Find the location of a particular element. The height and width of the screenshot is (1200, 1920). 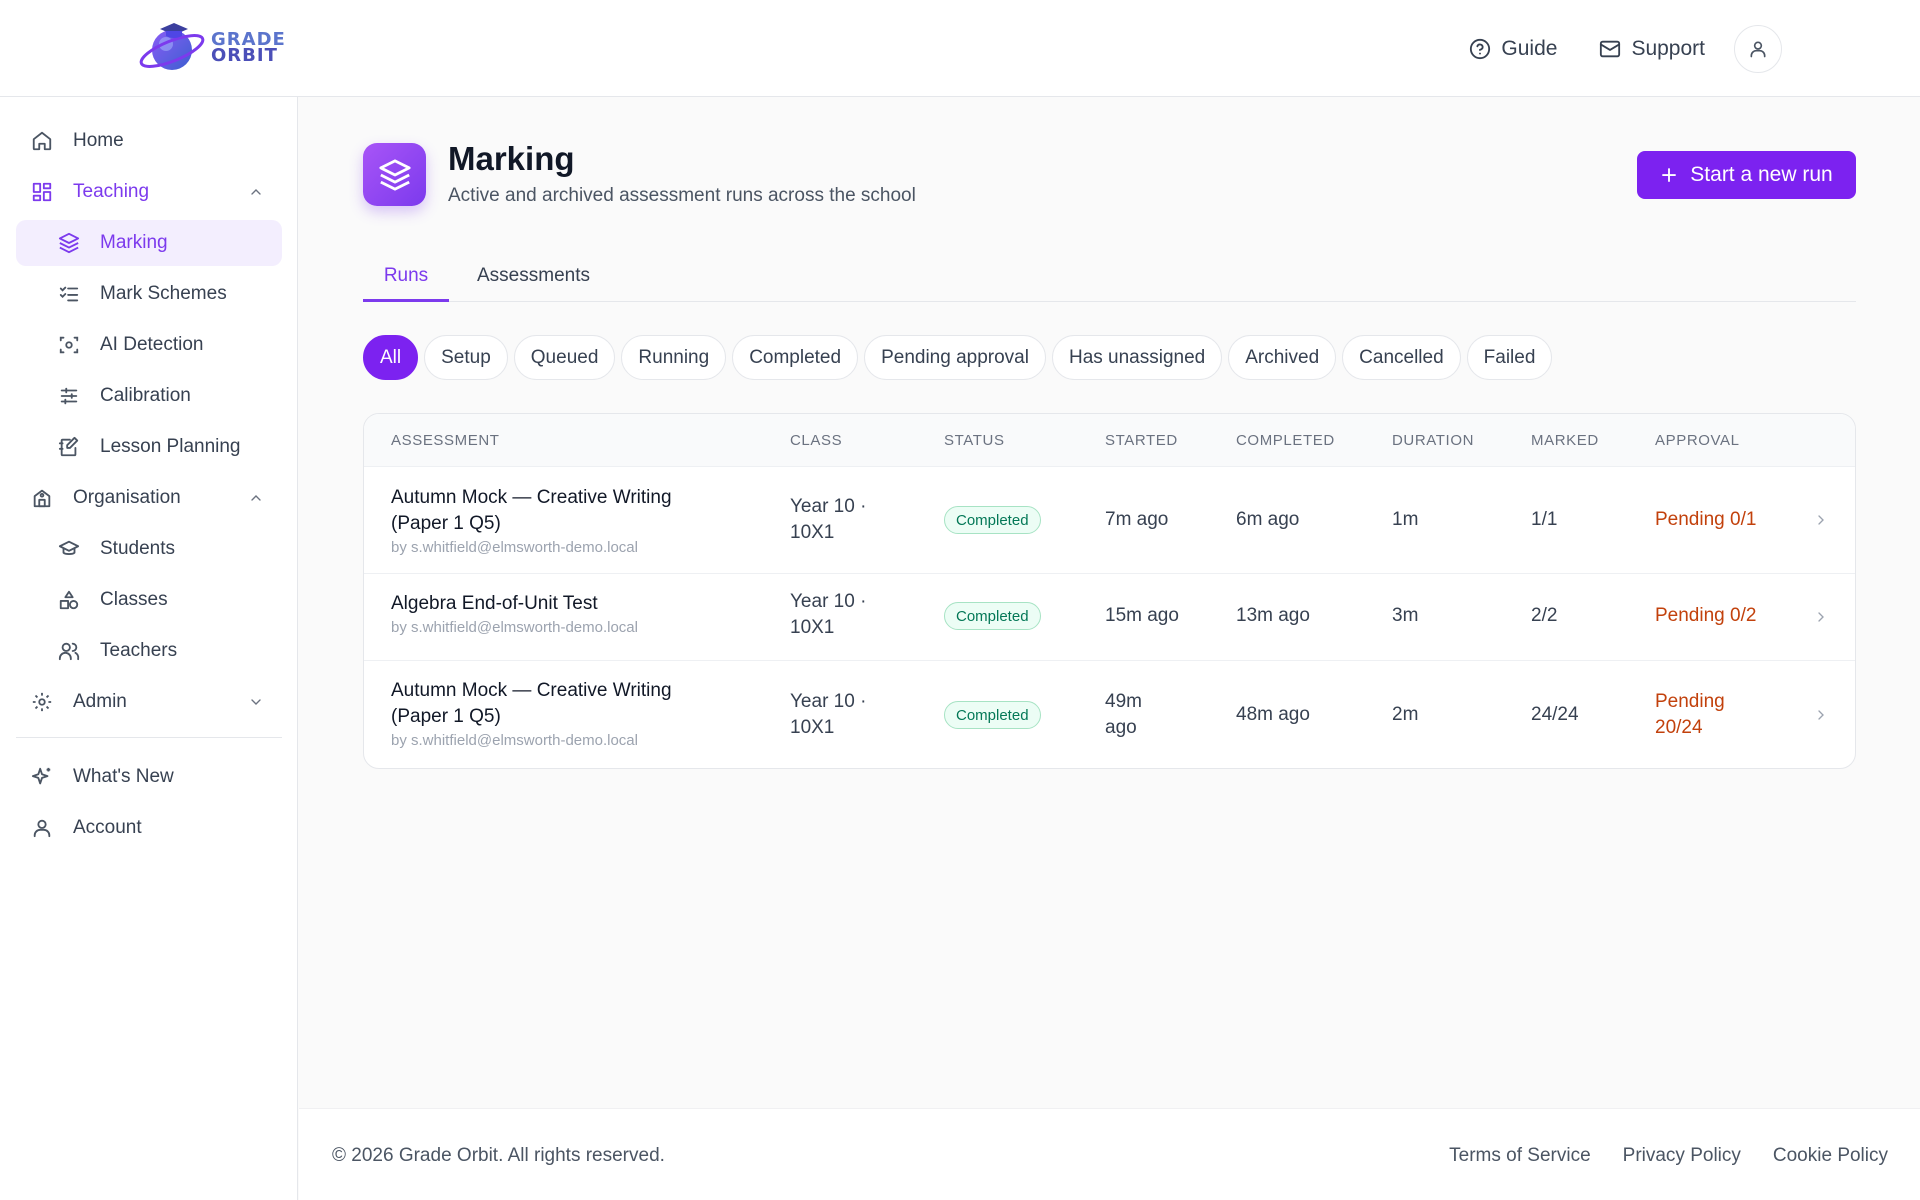

marked-cell: 2/2 is located at coordinates (1544, 615).